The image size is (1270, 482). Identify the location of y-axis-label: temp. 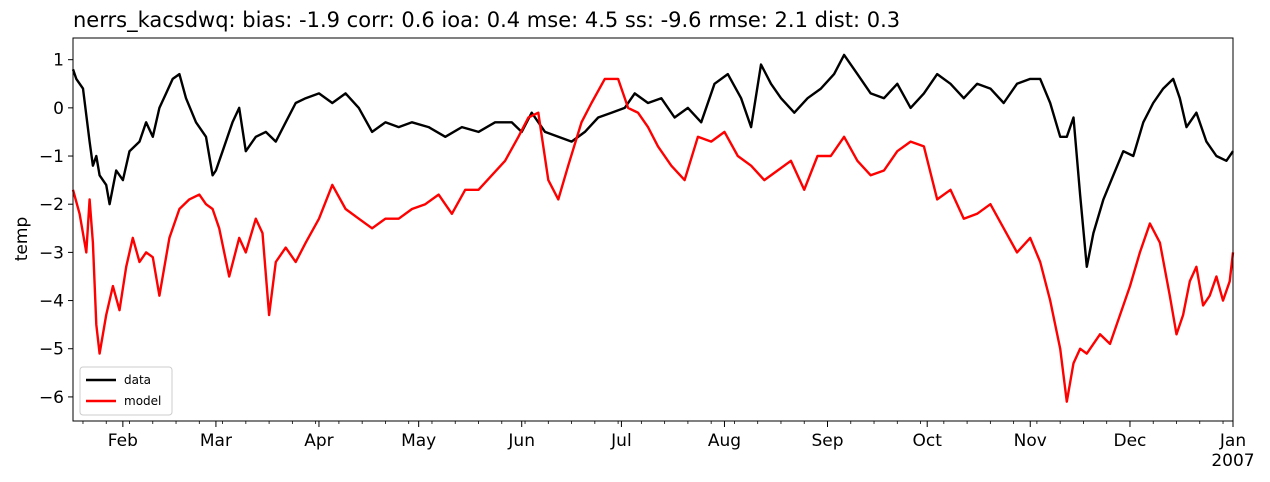
(22, 239).